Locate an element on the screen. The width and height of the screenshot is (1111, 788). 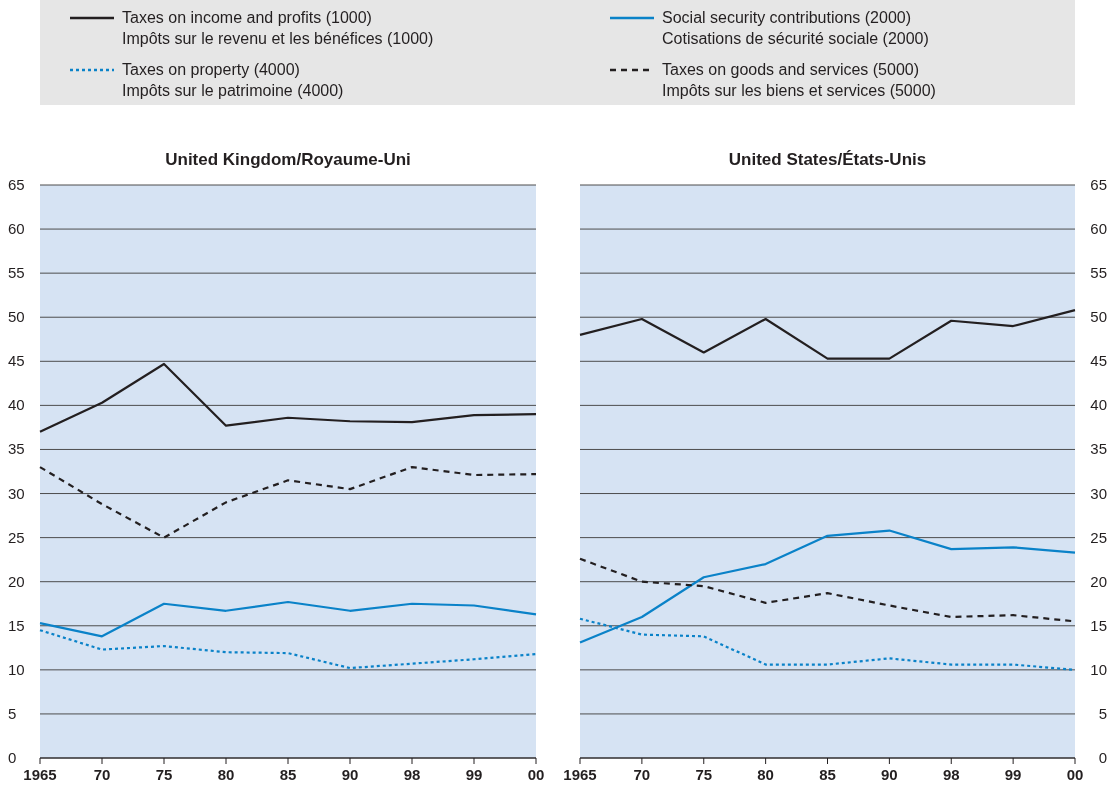
chart-title: United States/États-Unis is located at coordinates (827, 159).